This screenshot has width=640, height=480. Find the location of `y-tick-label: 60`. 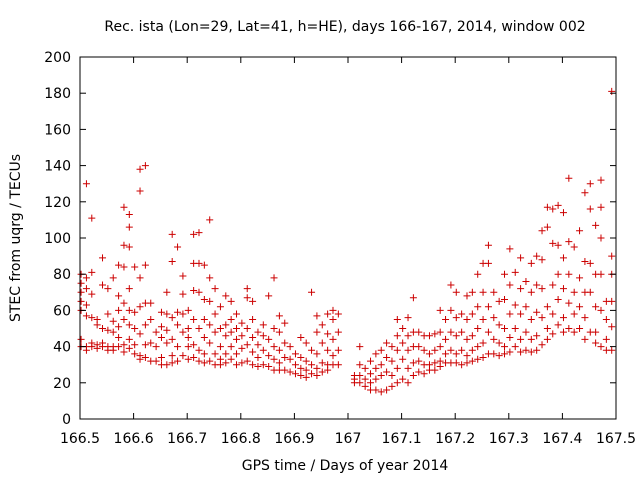

y-tick-label: 60 is located at coordinates (62, 311).